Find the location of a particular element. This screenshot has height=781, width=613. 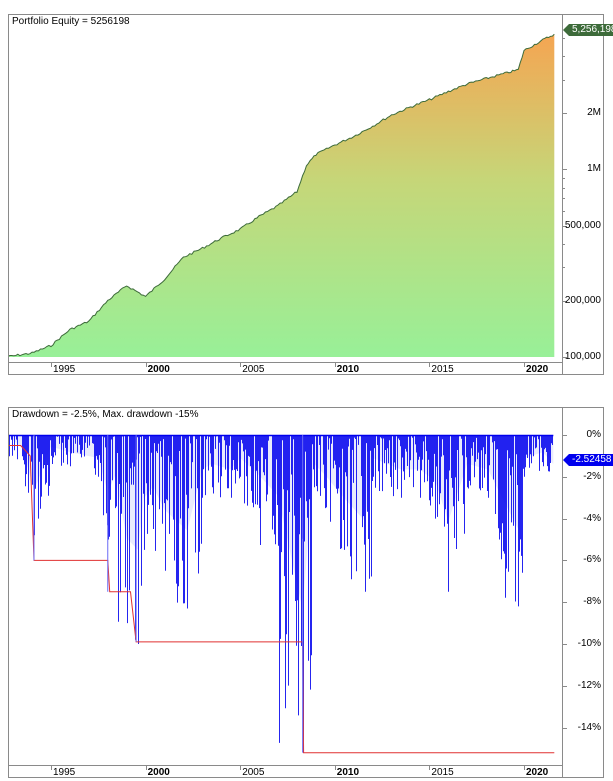

drawdown-y-label: -8% is located at coordinates (592, 602).